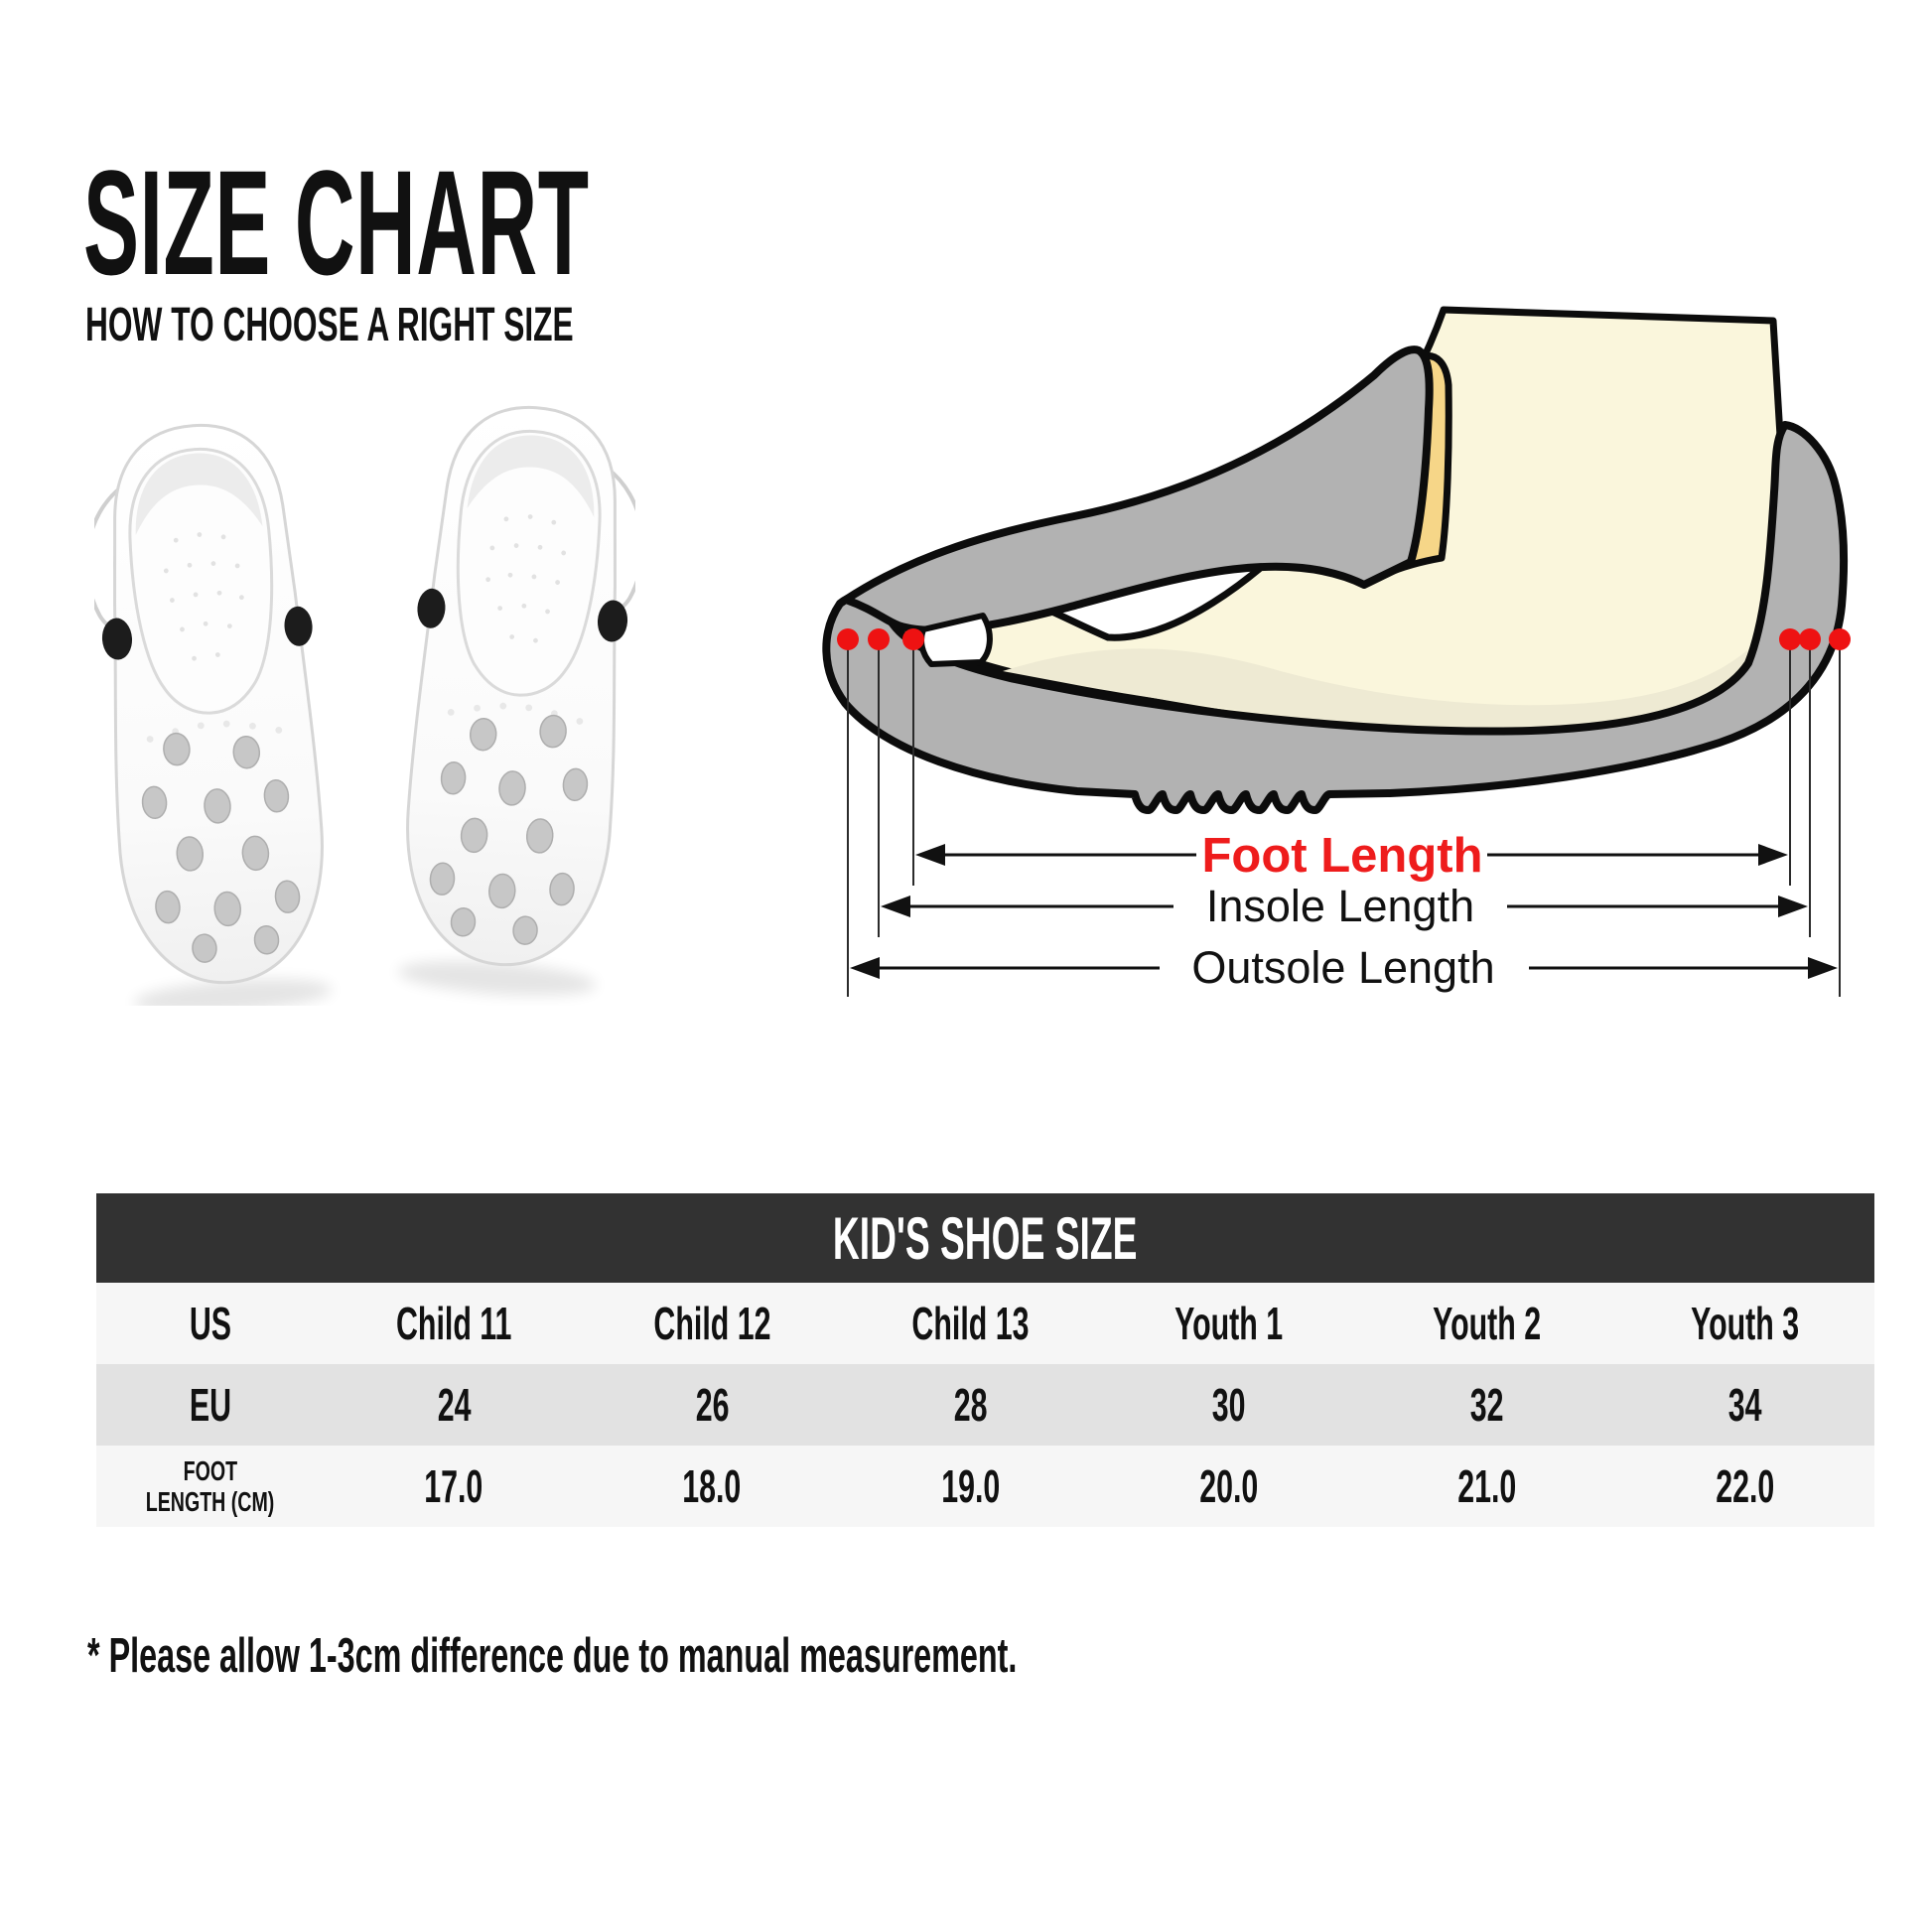 The width and height of the screenshot is (1932, 1932). Describe the element at coordinates (970, 1486) in the screenshot. I see `table-cell: 19.0` at that location.